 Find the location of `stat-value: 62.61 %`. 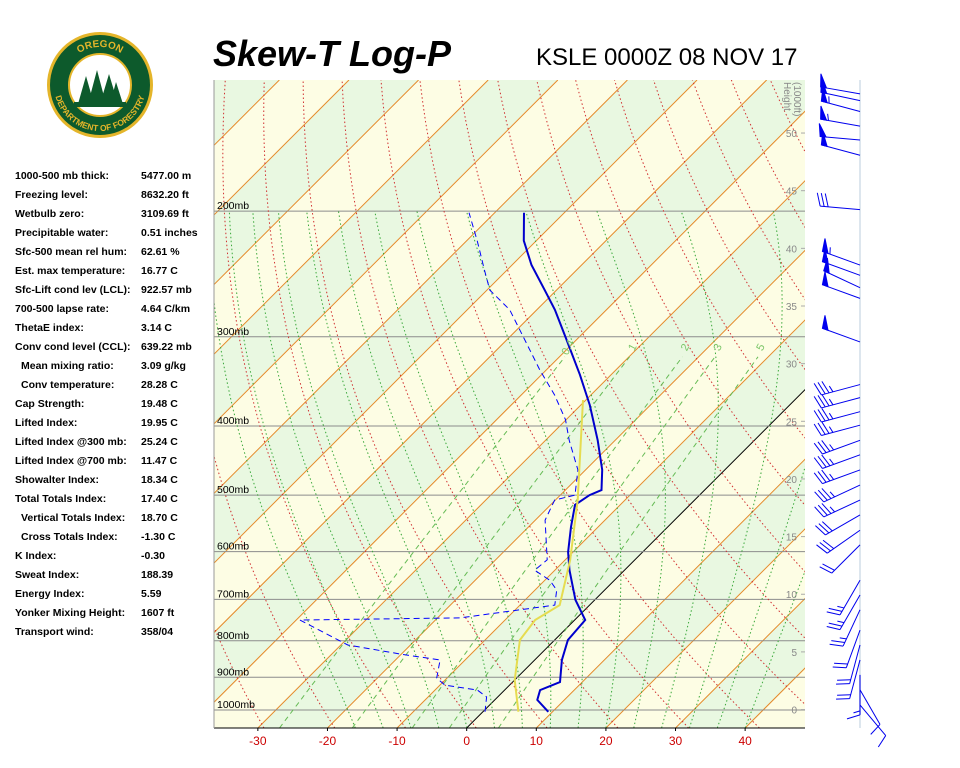

stat-value: 62.61 % is located at coordinates (160, 252).